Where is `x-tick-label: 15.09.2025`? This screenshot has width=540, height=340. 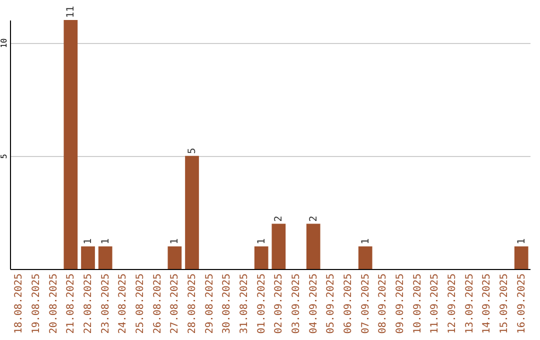 x-tick-label: 15.09.2025 is located at coordinates (504, 304).